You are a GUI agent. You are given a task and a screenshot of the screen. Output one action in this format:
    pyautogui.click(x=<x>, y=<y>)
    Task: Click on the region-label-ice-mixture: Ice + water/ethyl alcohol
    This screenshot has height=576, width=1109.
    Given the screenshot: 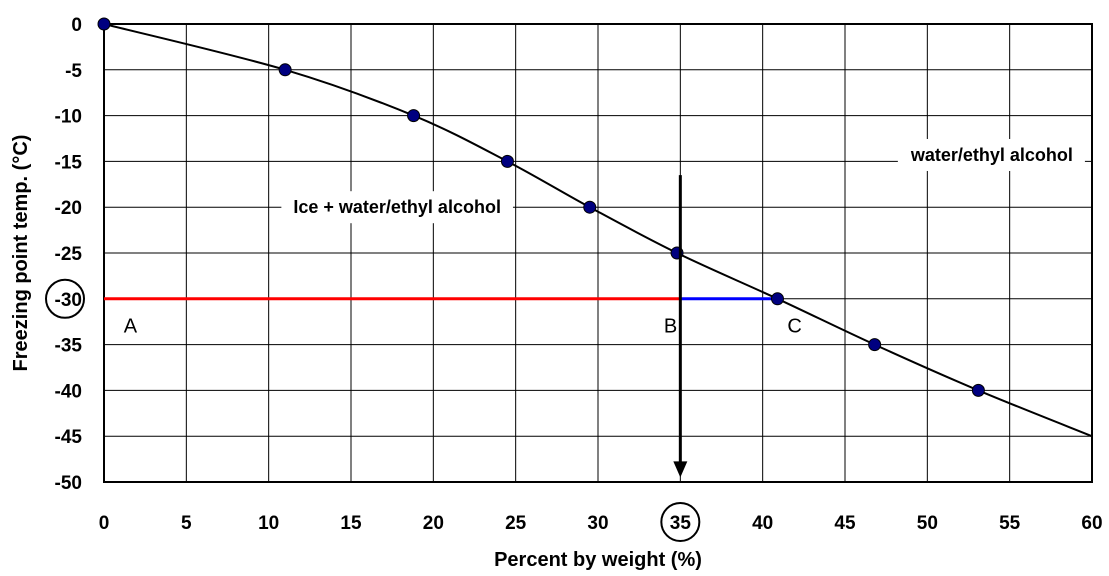 What is the action you would take?
    pyautogui.click(x=397, y=207)
    